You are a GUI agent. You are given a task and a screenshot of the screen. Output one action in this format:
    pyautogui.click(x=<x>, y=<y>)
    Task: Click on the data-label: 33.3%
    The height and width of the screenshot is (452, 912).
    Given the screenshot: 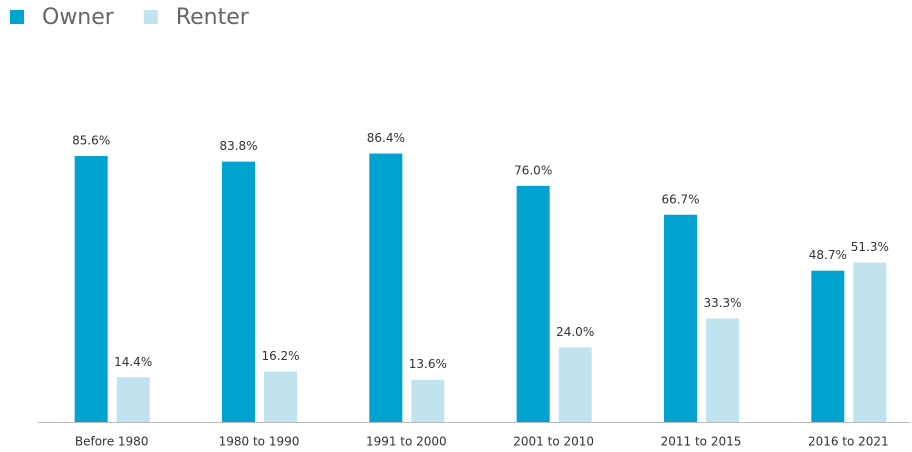 What is the action you would take?
    pyautogui.click(x=722, y=303)
    